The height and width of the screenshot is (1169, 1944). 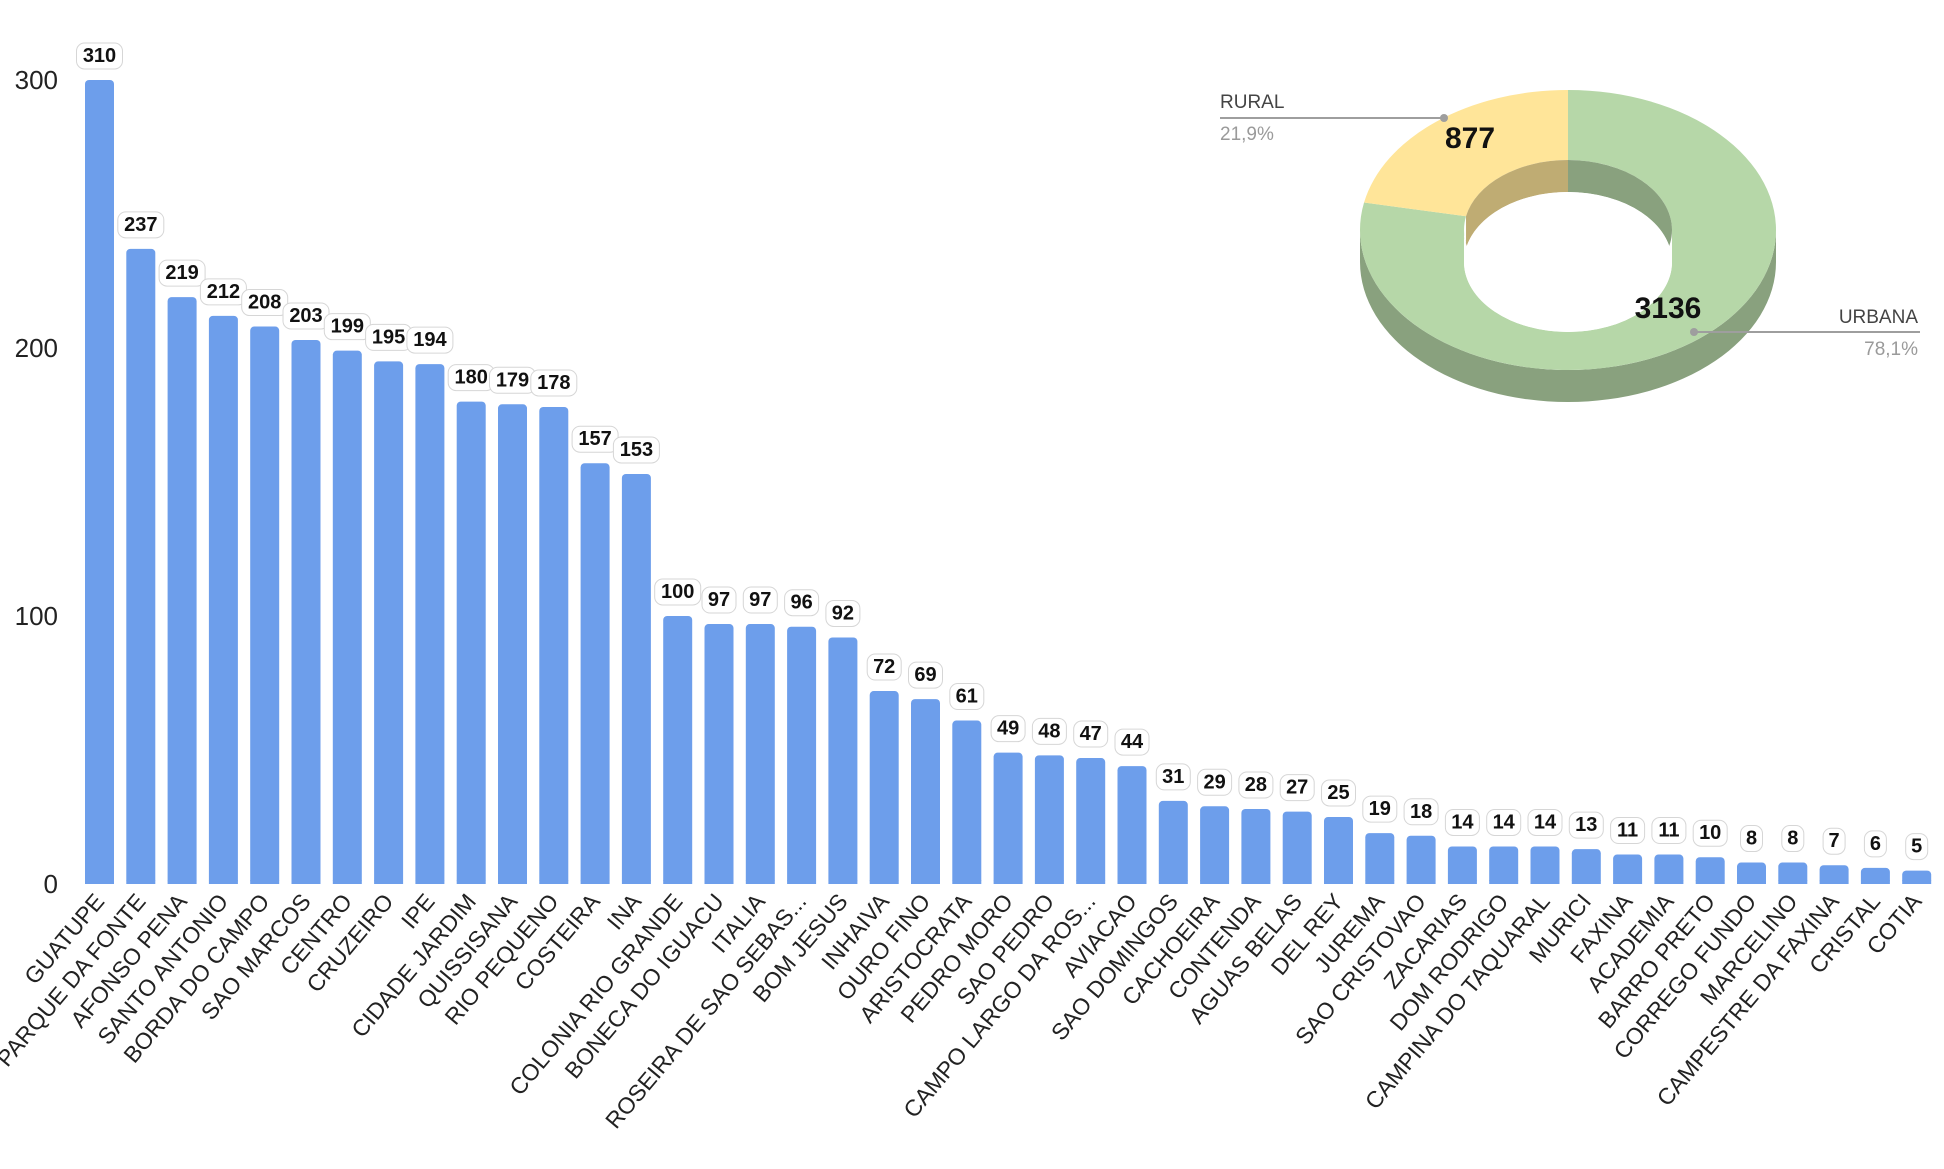 I want to click on donut-chart: 3136 877 RURAL 21,9% URBANA 78,1%, so click(x=1570, y=246).